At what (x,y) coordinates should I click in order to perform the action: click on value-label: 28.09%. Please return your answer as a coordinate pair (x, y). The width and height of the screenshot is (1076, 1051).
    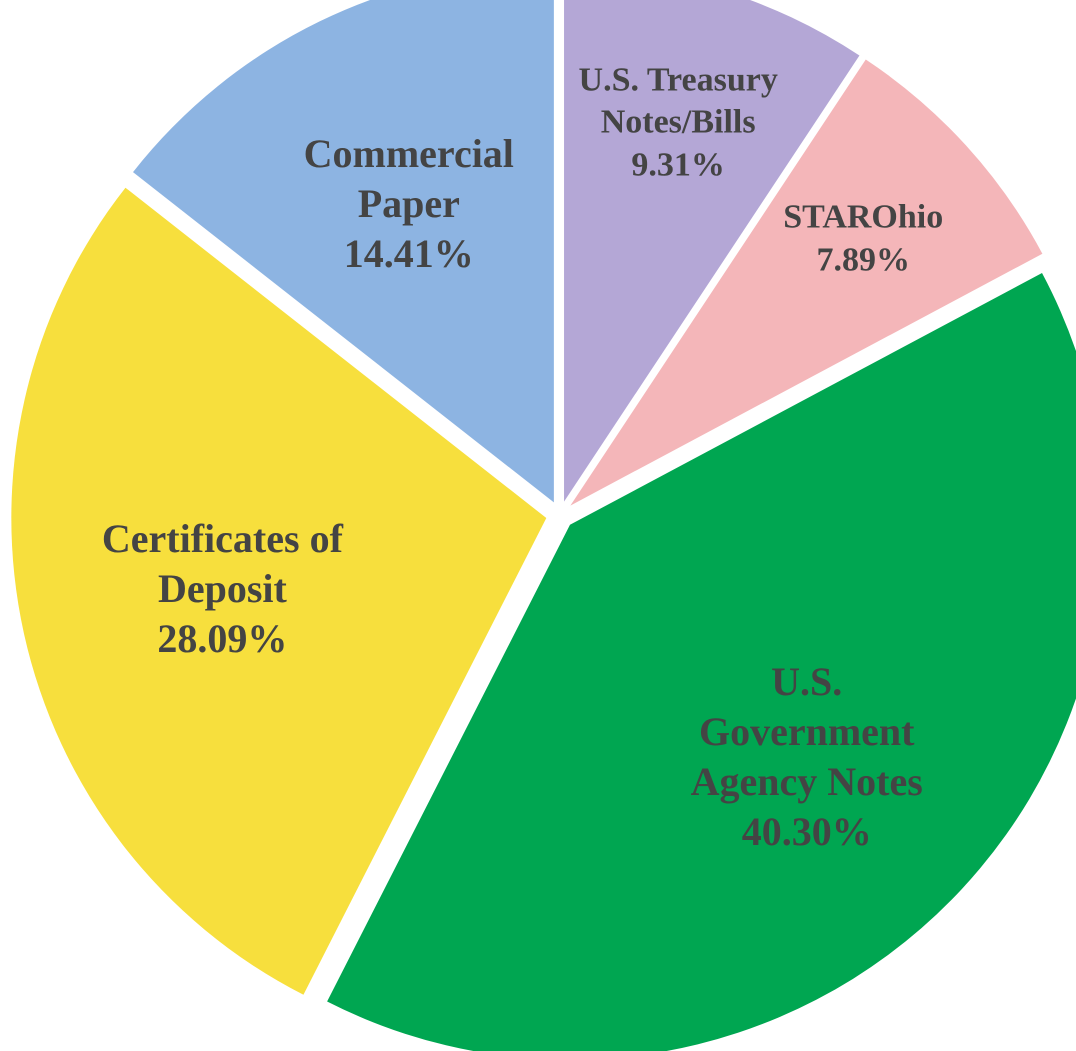
    Looking at the image, I should click on (222, 639).